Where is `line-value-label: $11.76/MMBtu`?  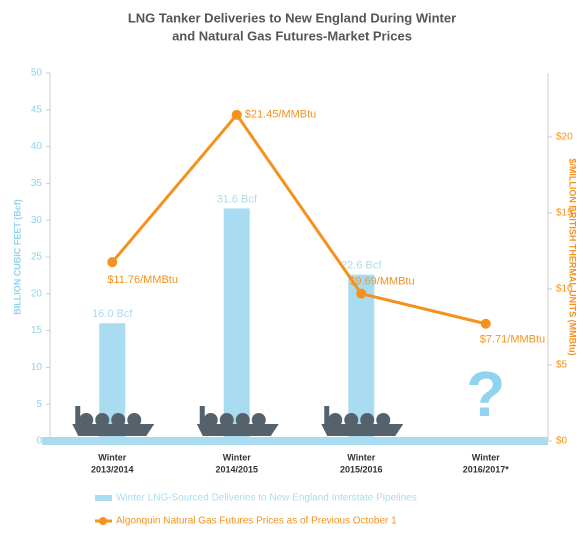 line-value-label: $11.76/MMBtu is located at coordinates (142, 280).